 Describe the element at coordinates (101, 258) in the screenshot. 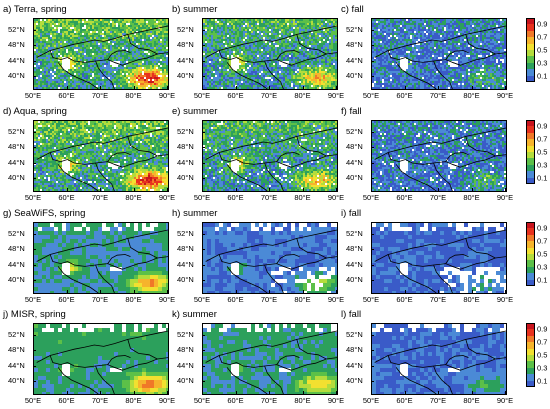

I see `aod-field-seawifs-spring` at that location.